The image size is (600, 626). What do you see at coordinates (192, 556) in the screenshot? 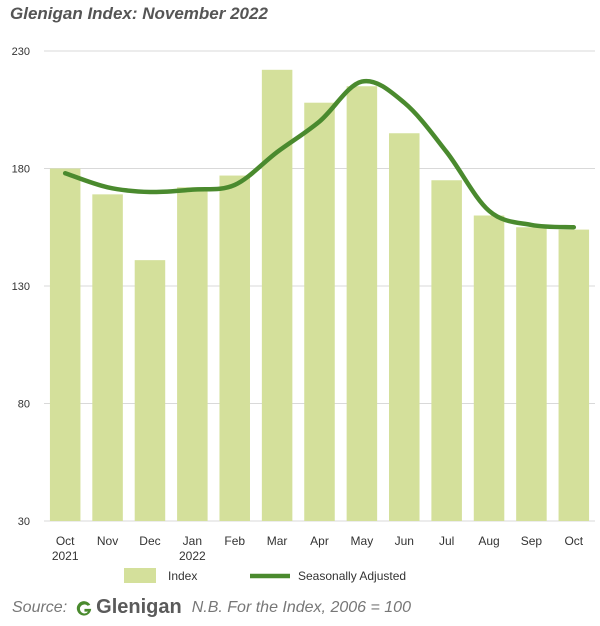
I see `x-tick-sublabel: 2022` at bounding box center [192, 556].